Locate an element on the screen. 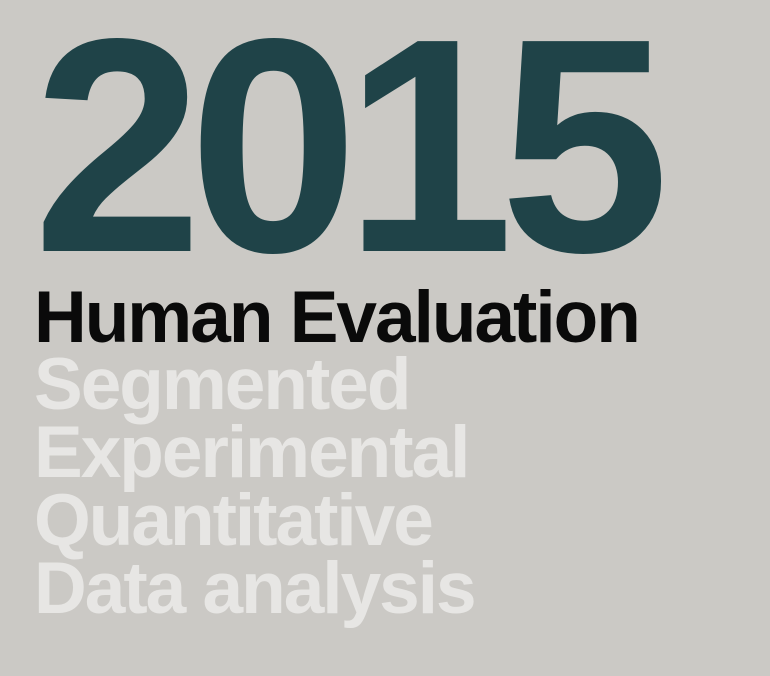 The image size is (770, 676). section-heading: Human Evaluation is located at coordinates (337, 317).